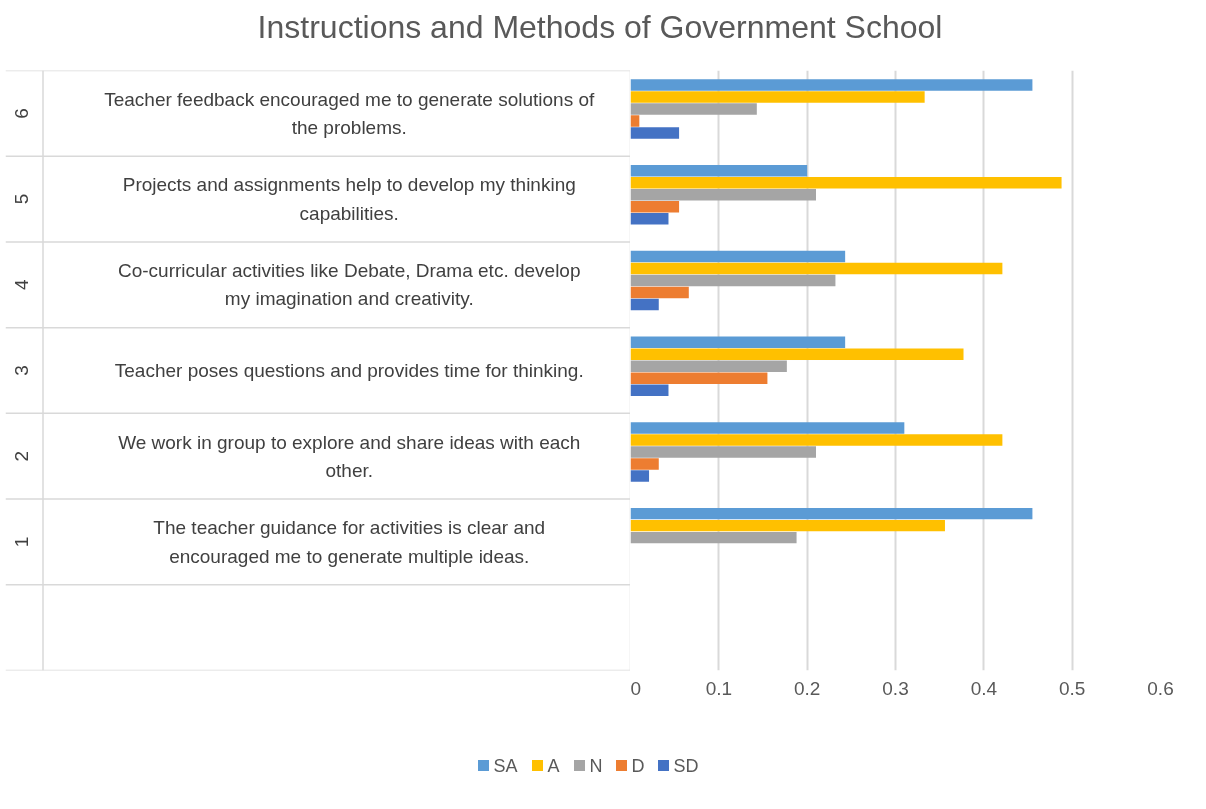  What do you see at coordinates (1160, 688) in the screenshot?
I see `x-tick-label: 0.6` at bounding box center [1160, 688].